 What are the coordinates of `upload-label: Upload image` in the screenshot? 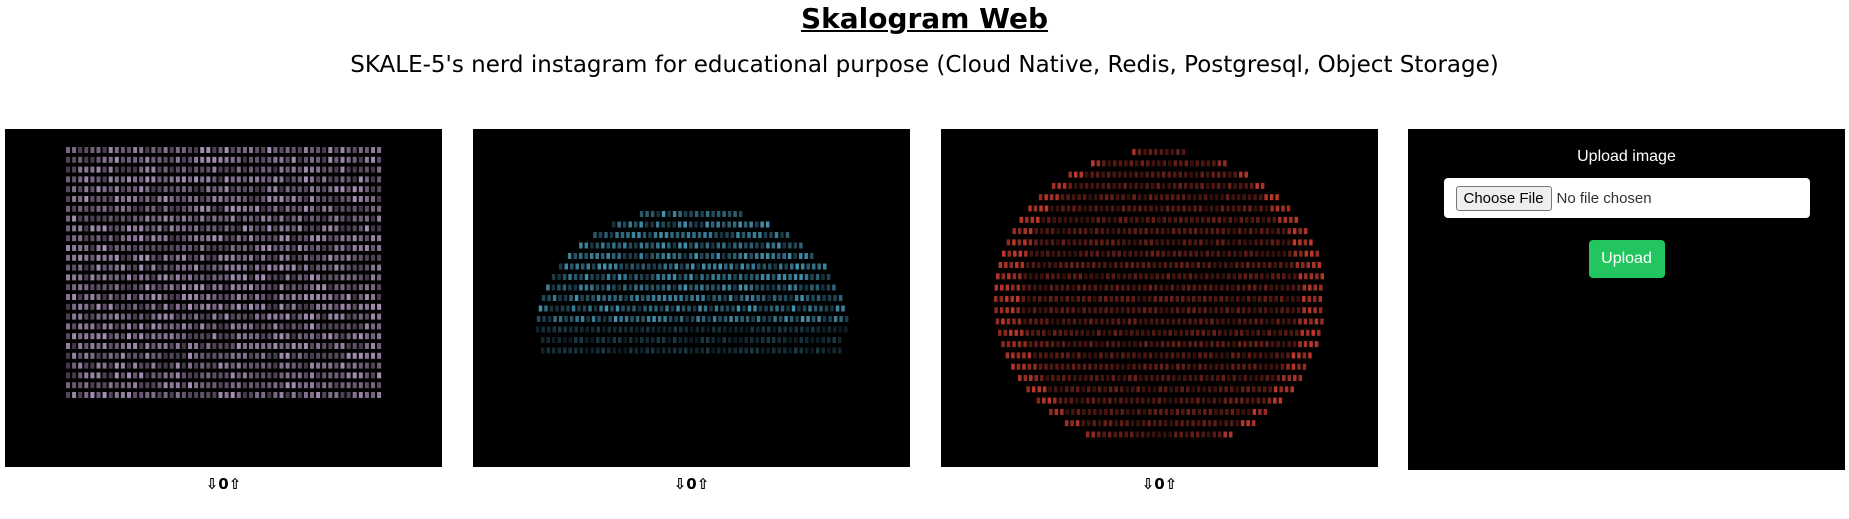 It's located at (1626, 156).